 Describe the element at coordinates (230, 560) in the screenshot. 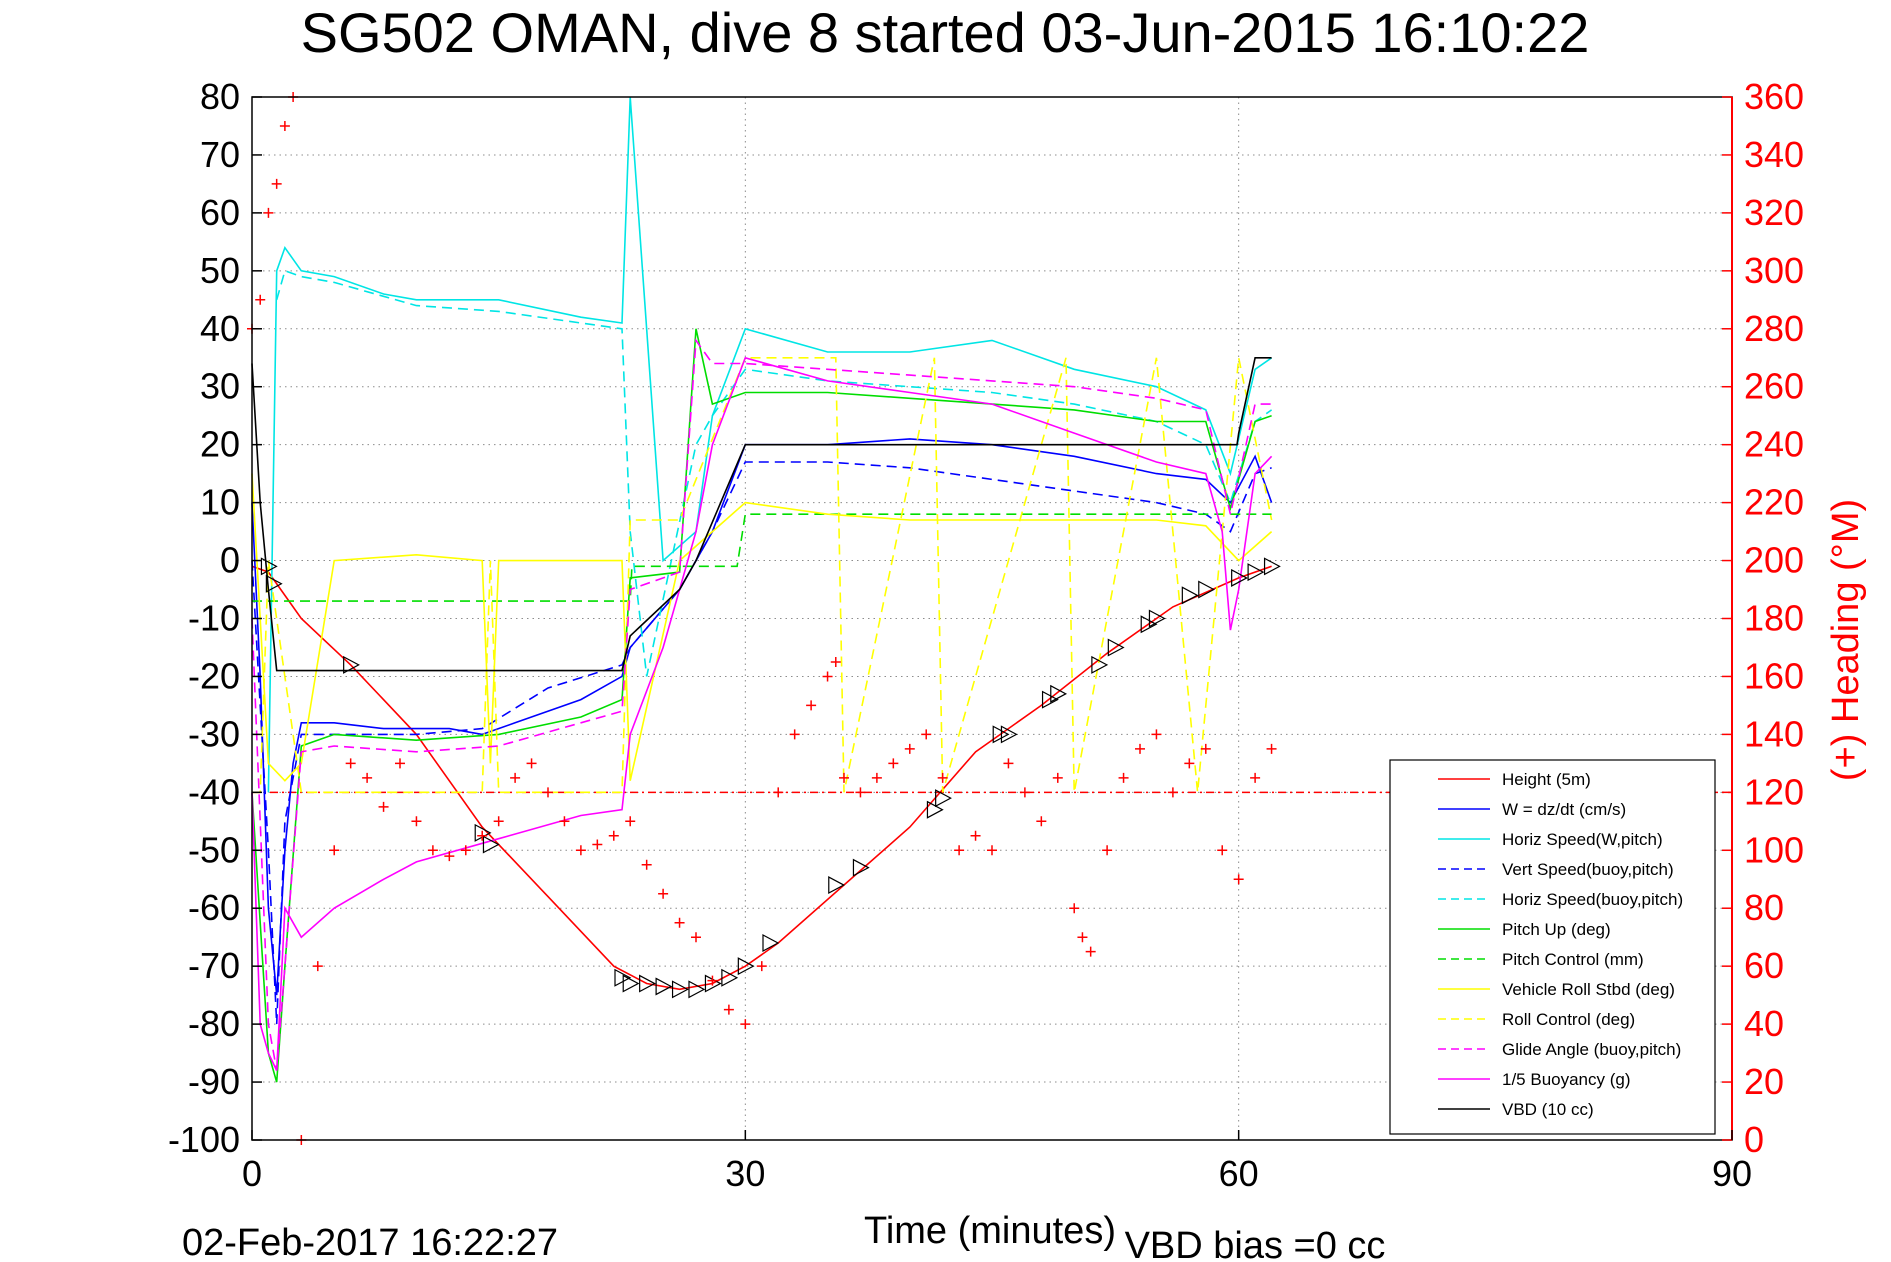

I see `y-tick-label: 0` at that location.